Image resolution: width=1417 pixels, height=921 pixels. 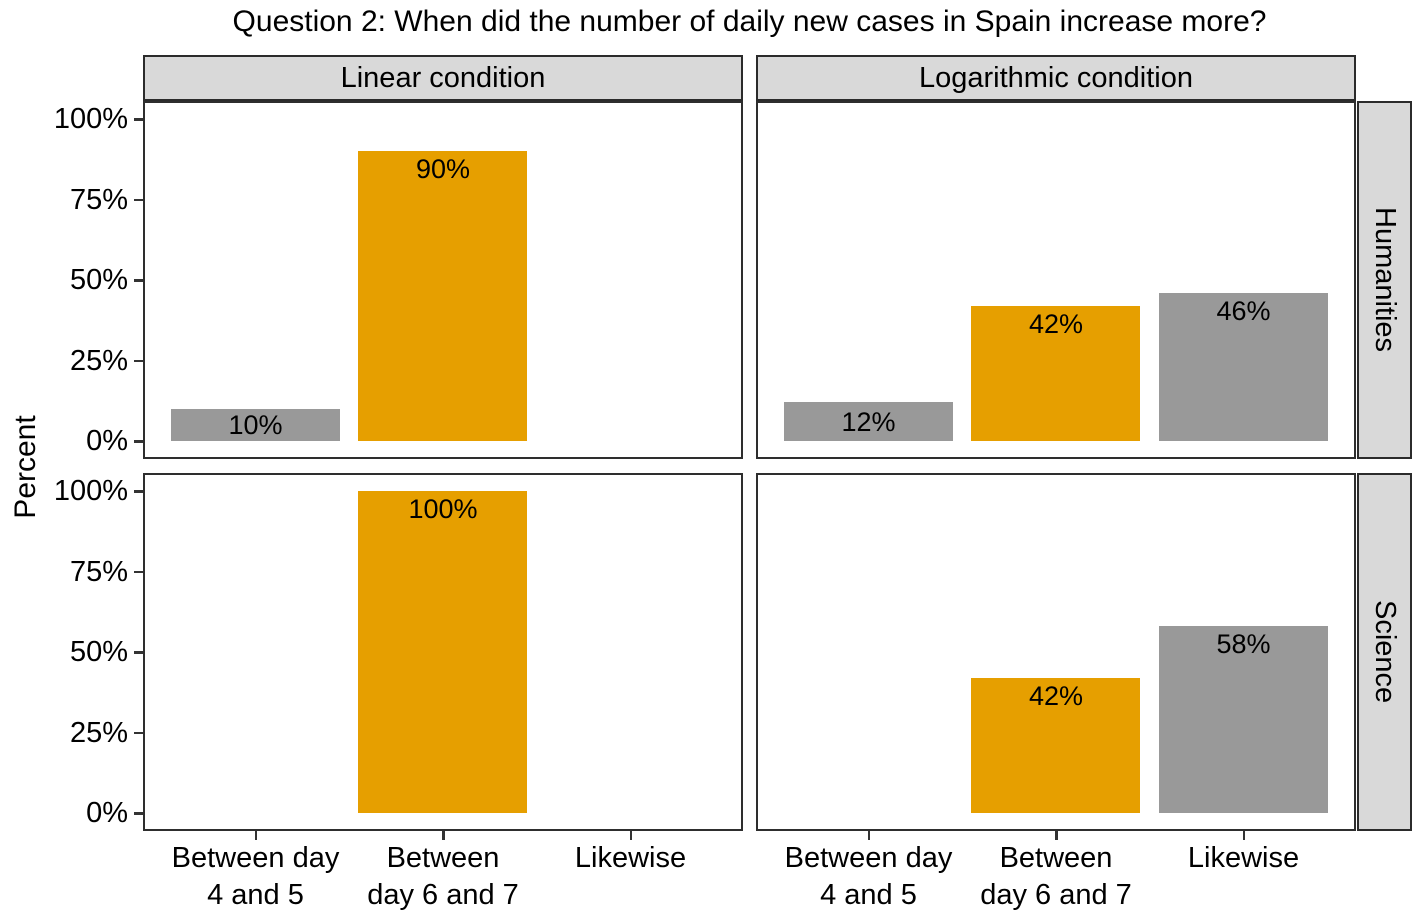 I want to click on bar-value-label: 10%, so click(x=255, y=424).